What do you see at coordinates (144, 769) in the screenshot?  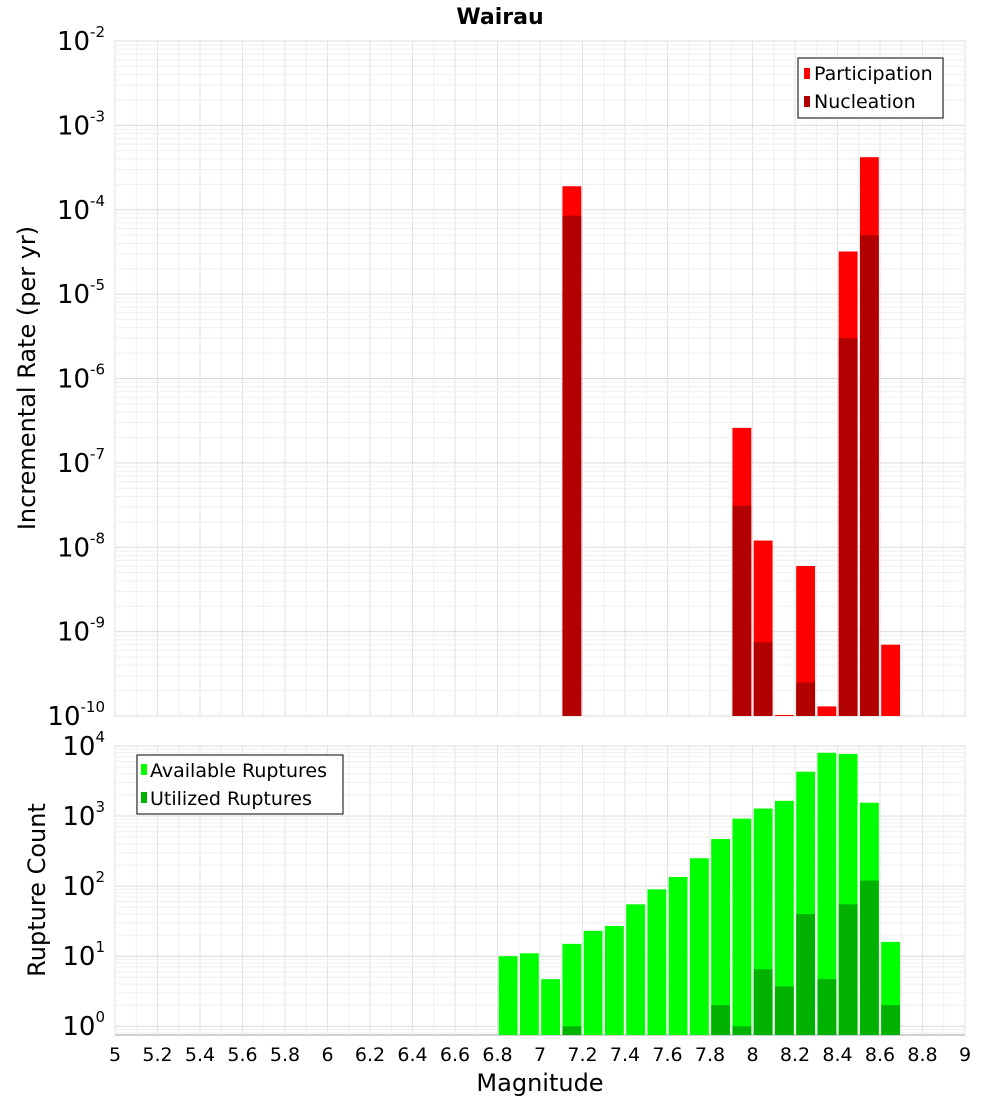 I see `legend-swatch-available` at bounding box center [144, 769].